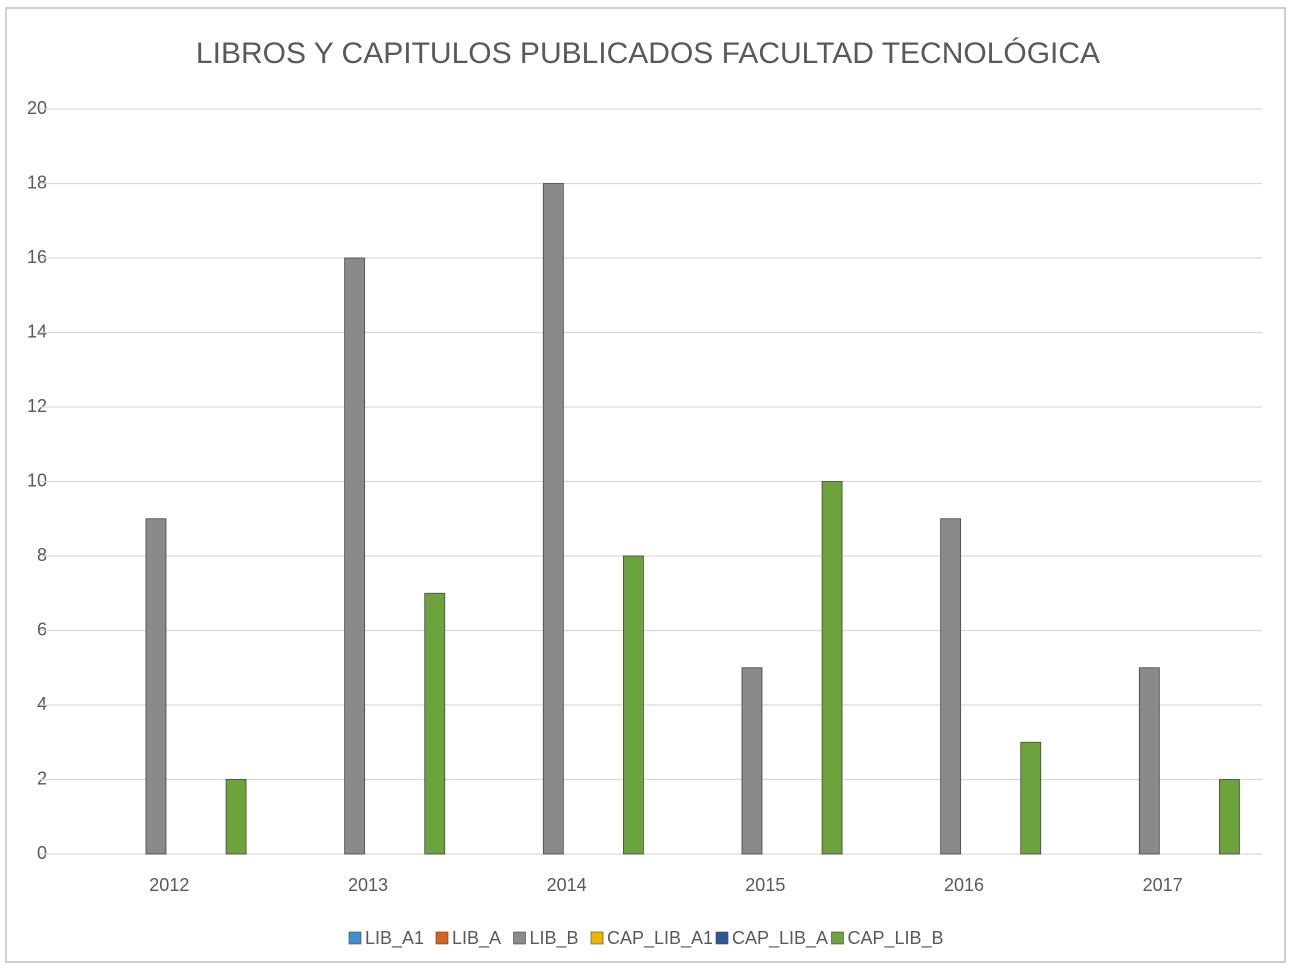  I want to click on y-tick-label: 12, so click(37, 406).